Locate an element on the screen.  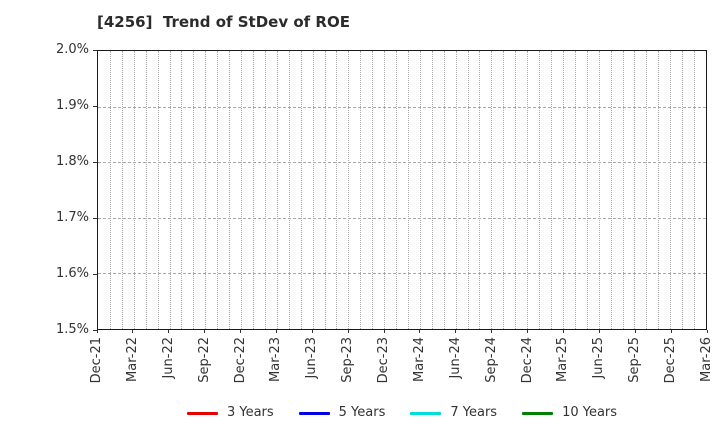
legend-item: 3 Years is located at coordinates (230, 413).